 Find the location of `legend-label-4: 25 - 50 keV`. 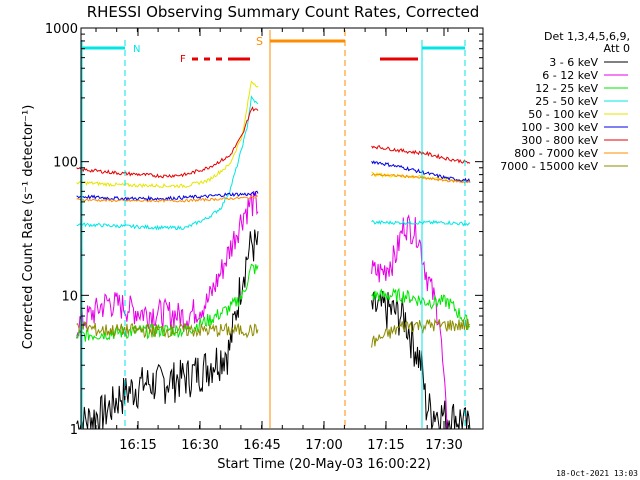

legend-label-4: 25 - 50 keV is located at coordinates (566, 101).